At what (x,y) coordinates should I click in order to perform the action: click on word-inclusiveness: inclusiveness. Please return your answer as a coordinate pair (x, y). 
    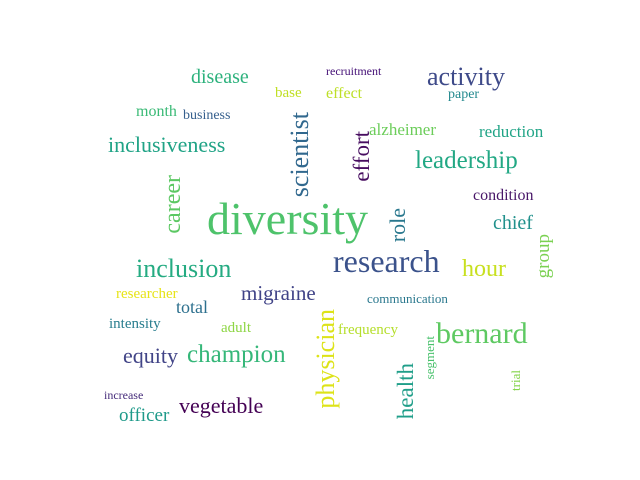
    Looking at the image, I should click on (167, 144).